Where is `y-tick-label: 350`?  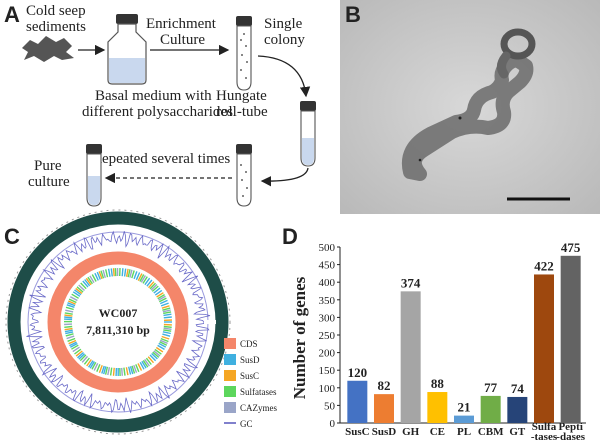 y-tick-label: 350 is located at coordinates (327, 301).